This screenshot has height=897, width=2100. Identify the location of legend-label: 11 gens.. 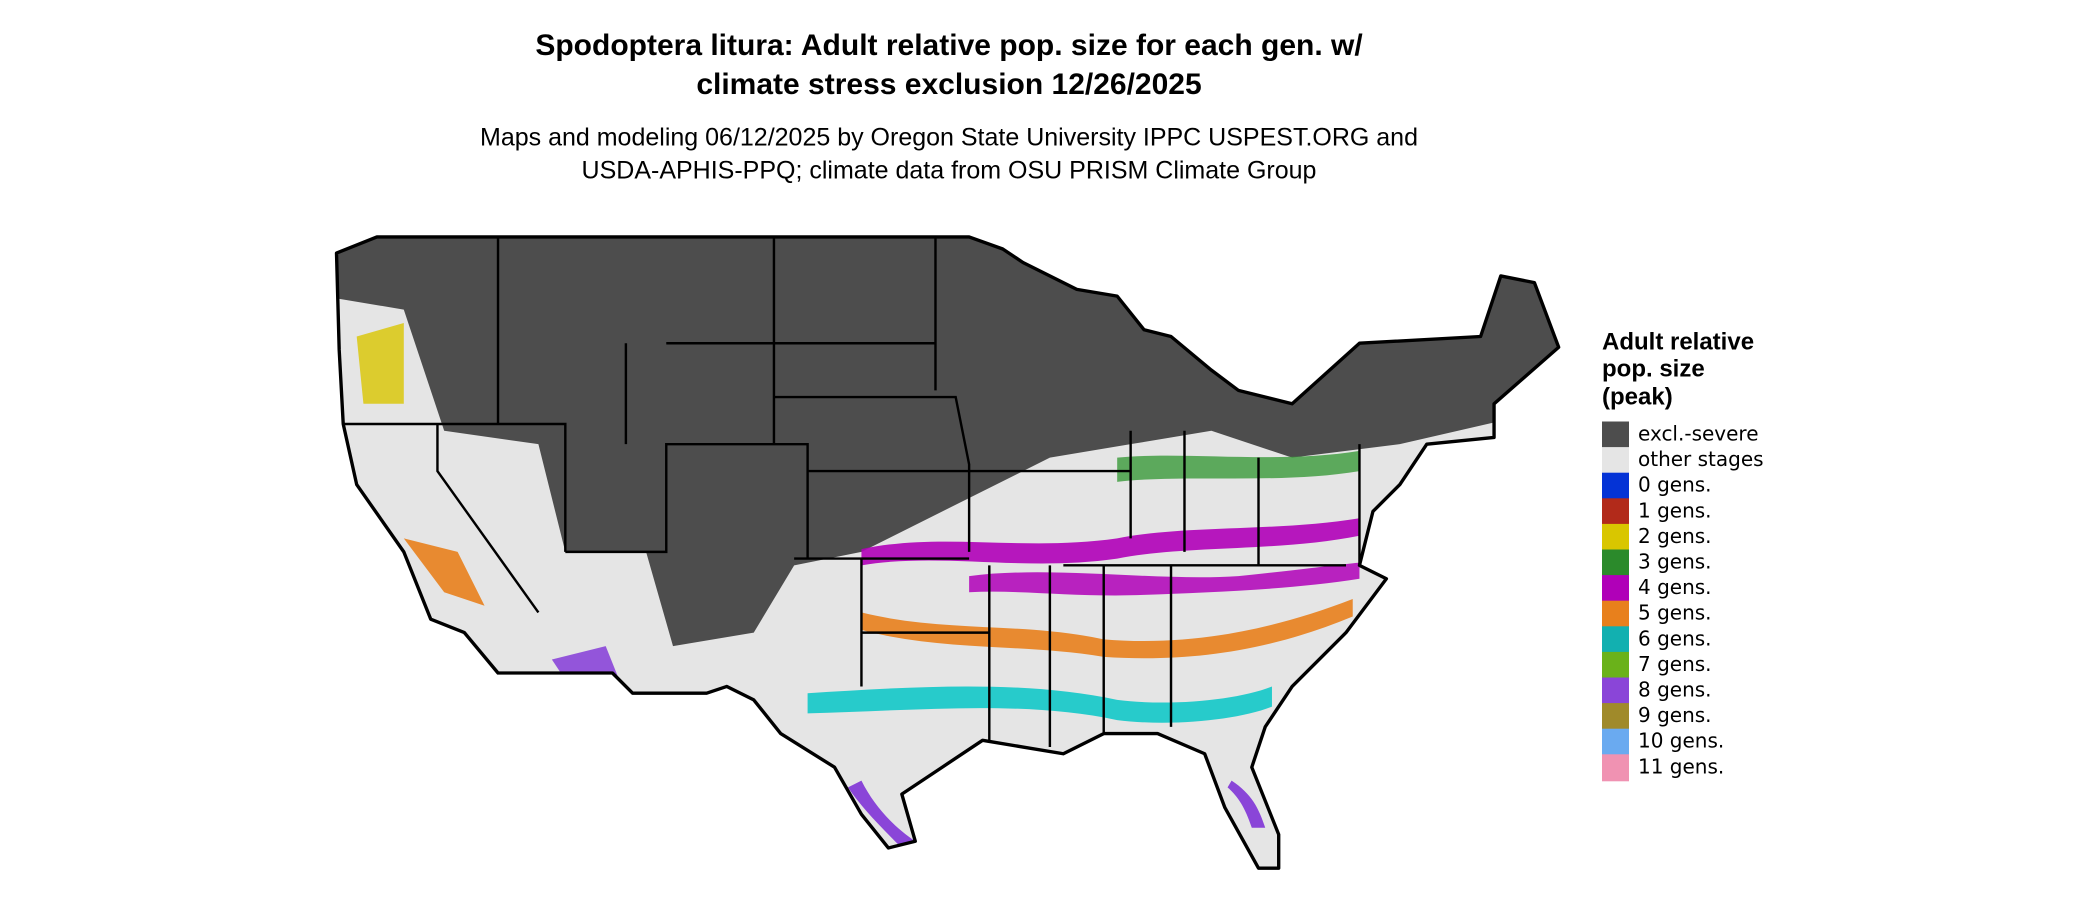
(1681, 766).